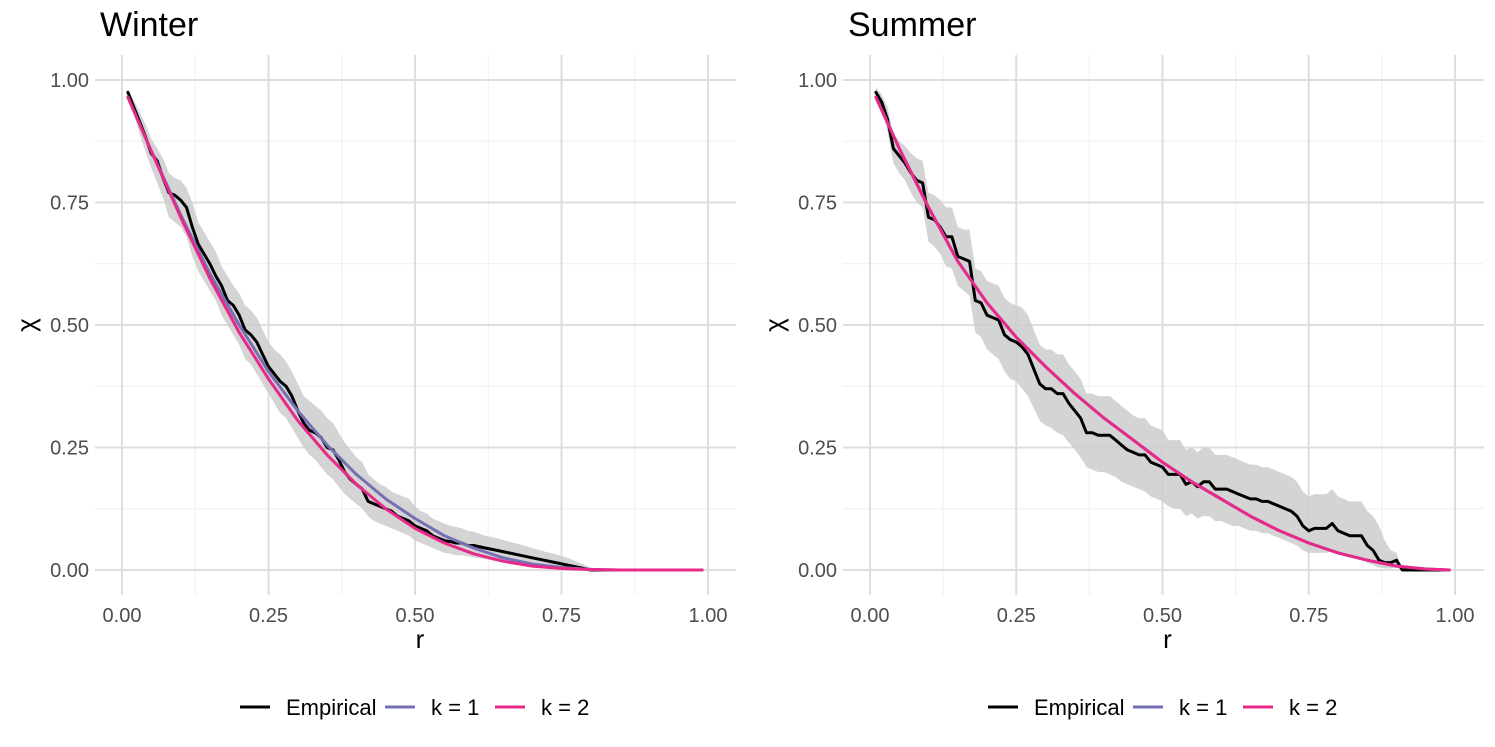  I want to click on panel-title: Summer, so click(912, 25).